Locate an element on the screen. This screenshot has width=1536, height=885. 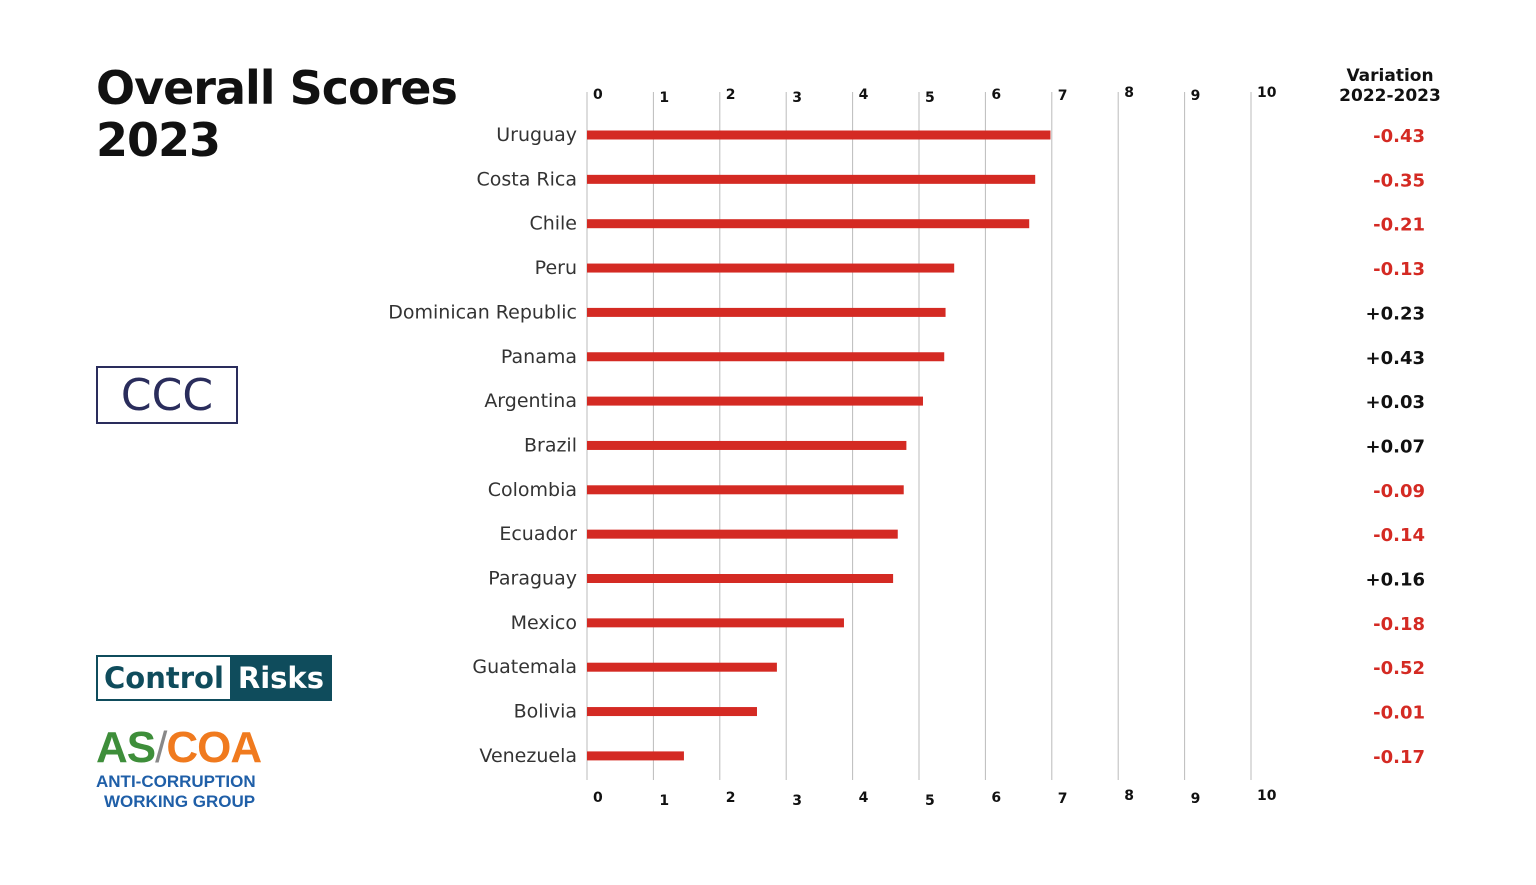
variation-value: -0.09 is located at coordinates (1399, 491).